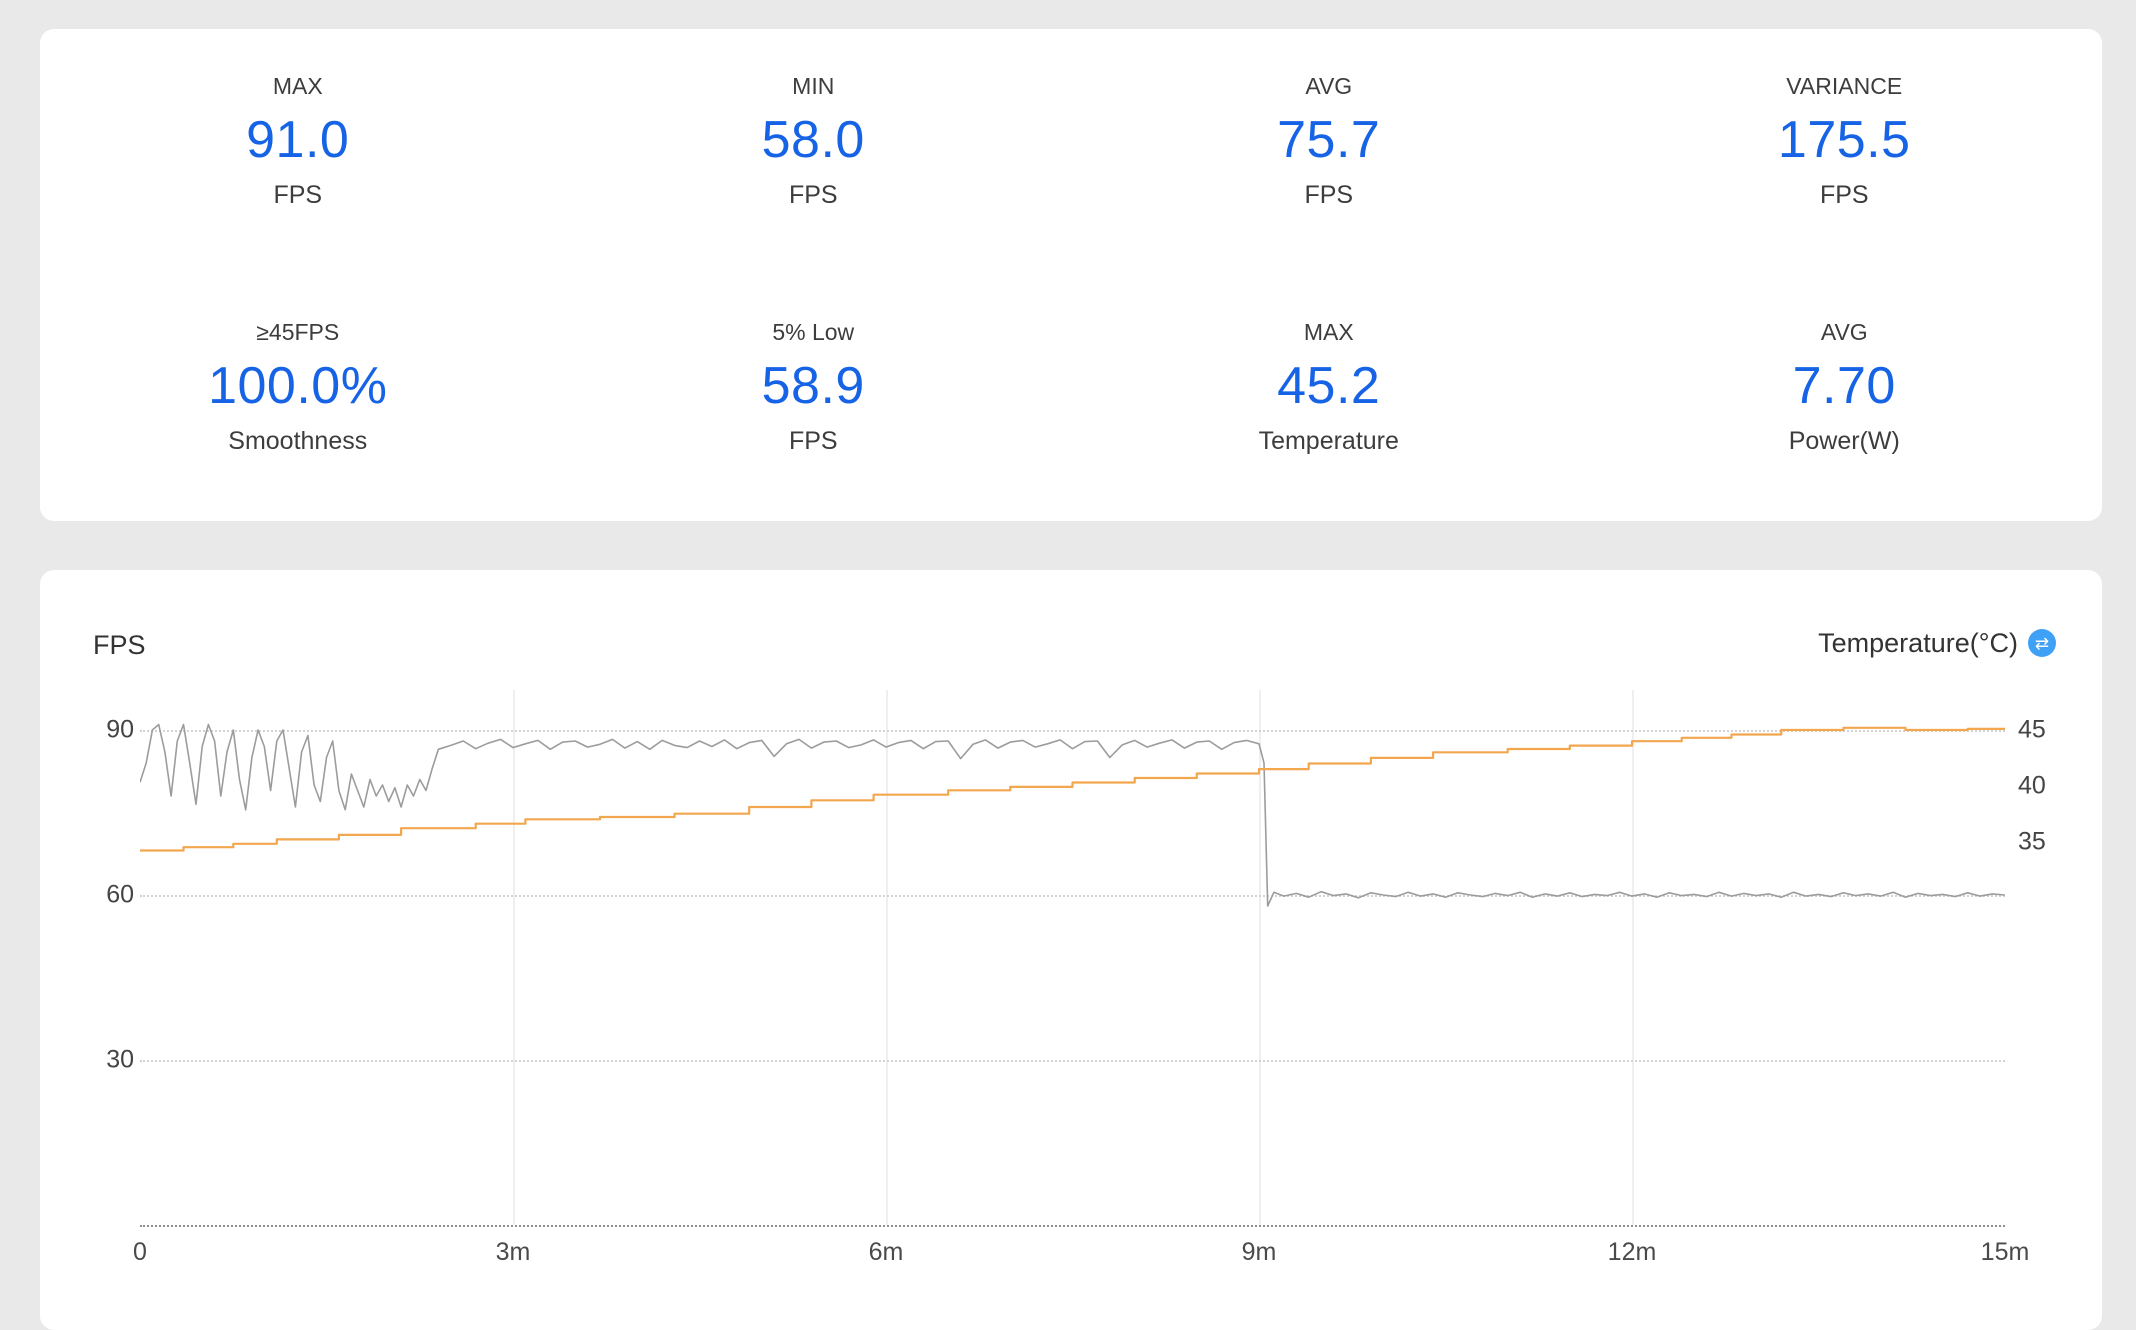 The height and width of the screenshot is (1330, 2136). What do you see at coordinates (513, 1252) in the screenshot?
I see `x-tick-3m: 3m` at bounding box center [513, 1252].